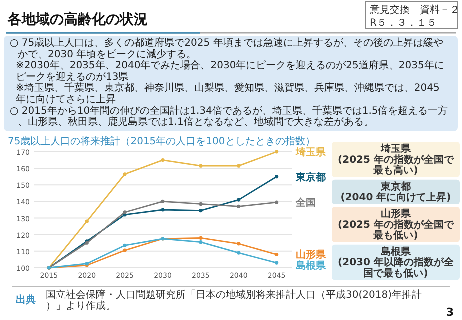 The width and height of the screenshot is (462, 320). I want to click on text: 国立社会保障・人口問題研究所「日本の地域別将来推計人口（平成30(2018)年推計）」より作成。, so click(234, 300).